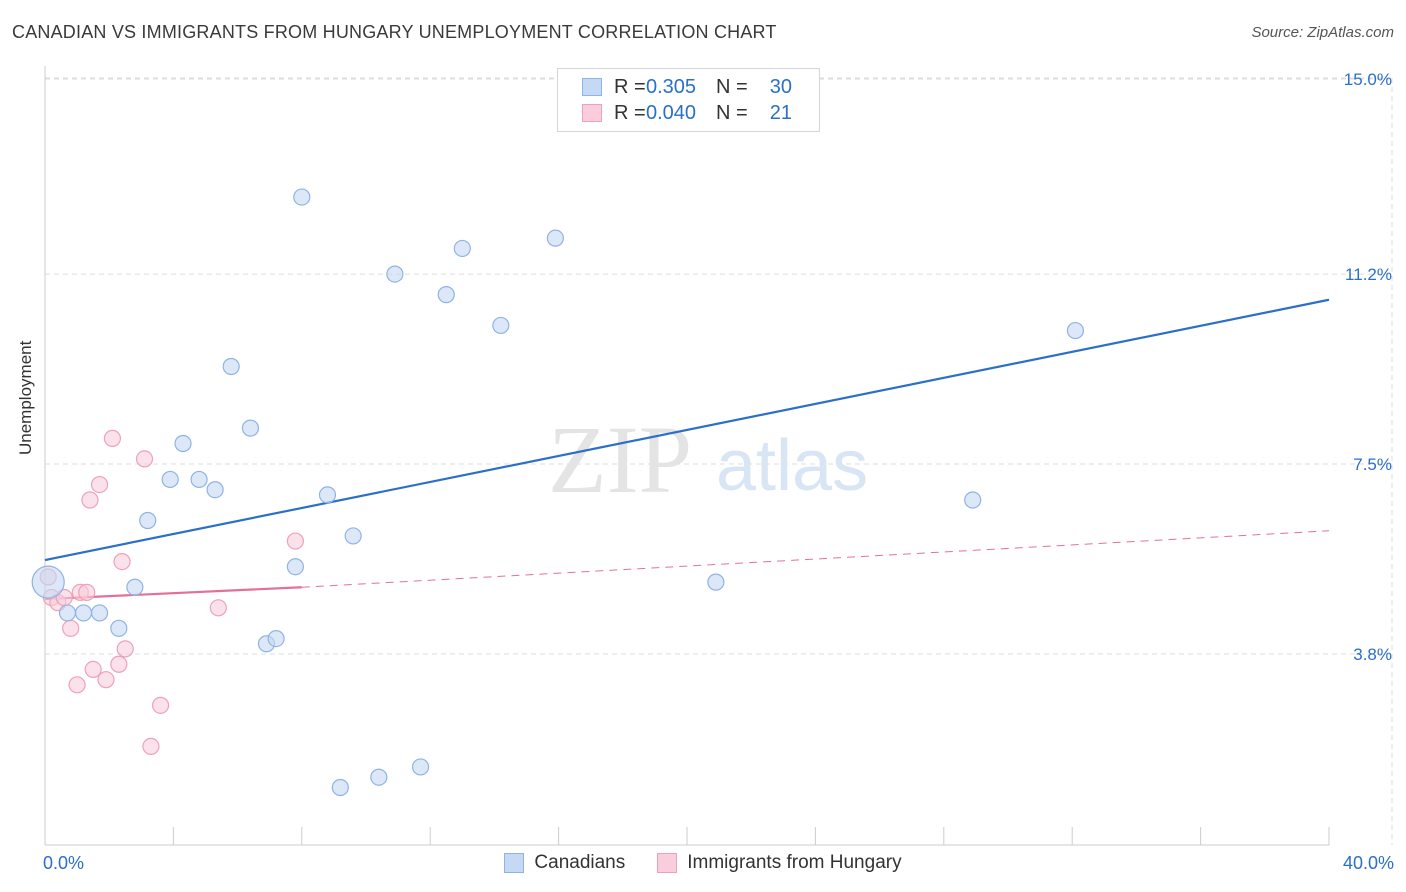  I want to click on watermark: ZIP atlas, so click(708, 459).